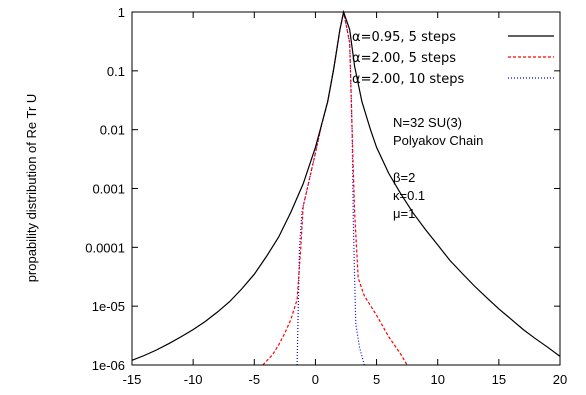 This screenshot has width=586, height=395. Describe the element at coordinates (438, 140) in the screenshot. I see `annotation-text: Polyakov Chain` at that location.